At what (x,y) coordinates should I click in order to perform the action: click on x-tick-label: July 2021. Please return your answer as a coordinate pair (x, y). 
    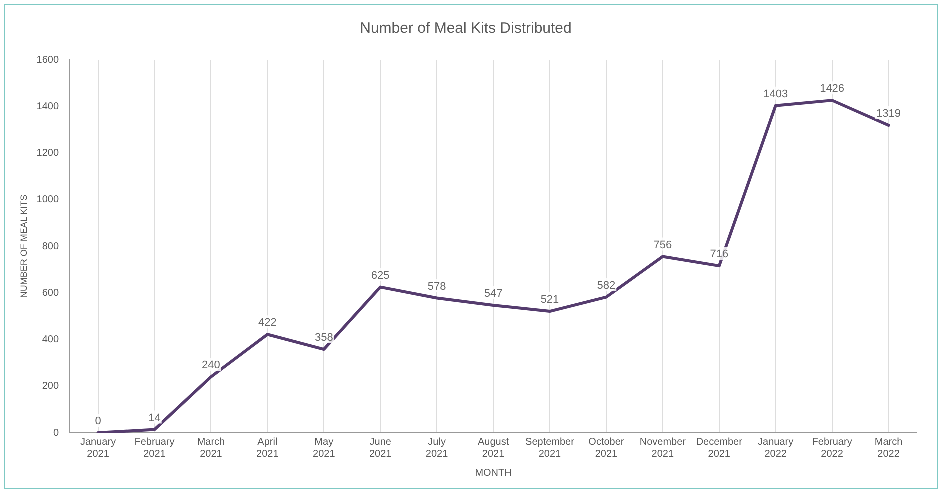
    Looking at the image, I should click on (437, 448).